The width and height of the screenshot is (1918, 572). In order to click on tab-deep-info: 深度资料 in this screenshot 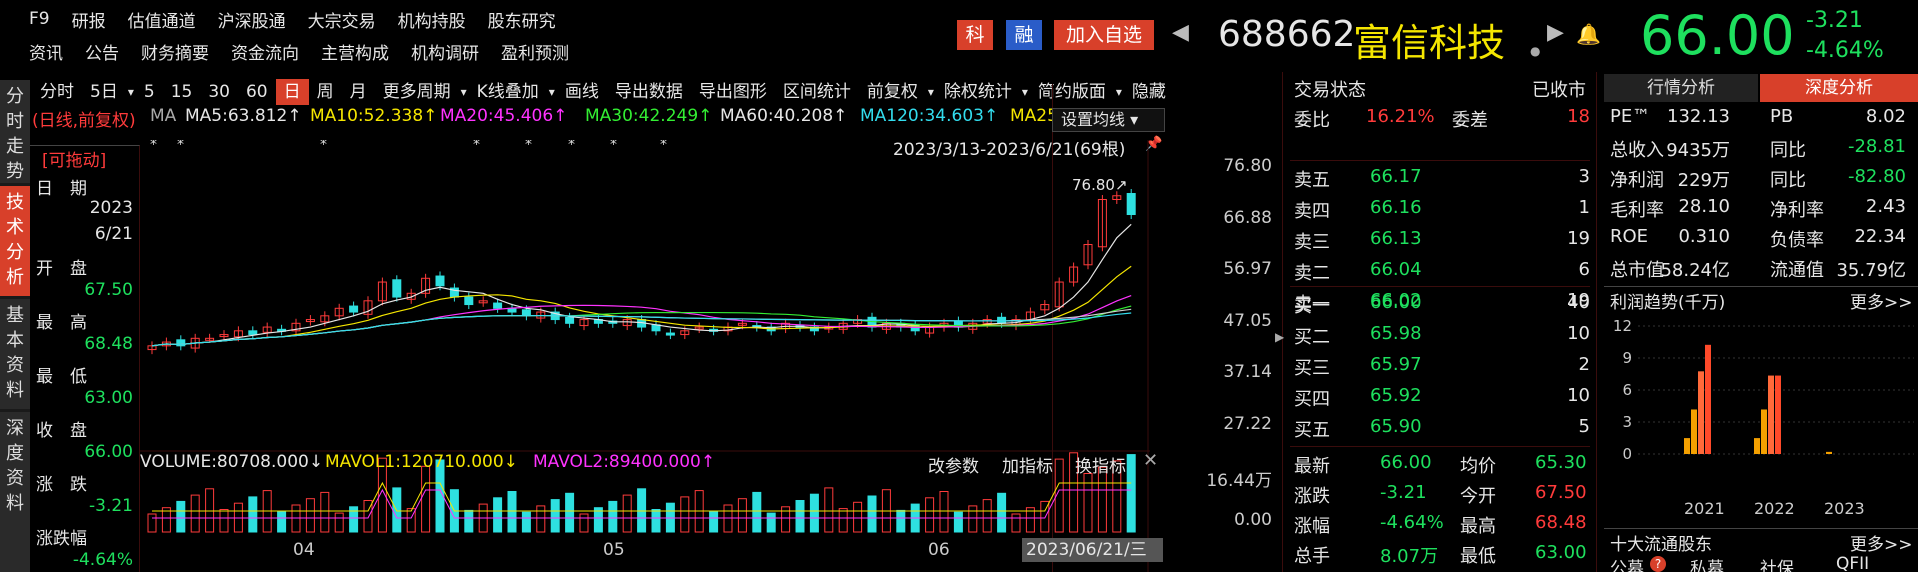, I will do `click(15, 492)`.